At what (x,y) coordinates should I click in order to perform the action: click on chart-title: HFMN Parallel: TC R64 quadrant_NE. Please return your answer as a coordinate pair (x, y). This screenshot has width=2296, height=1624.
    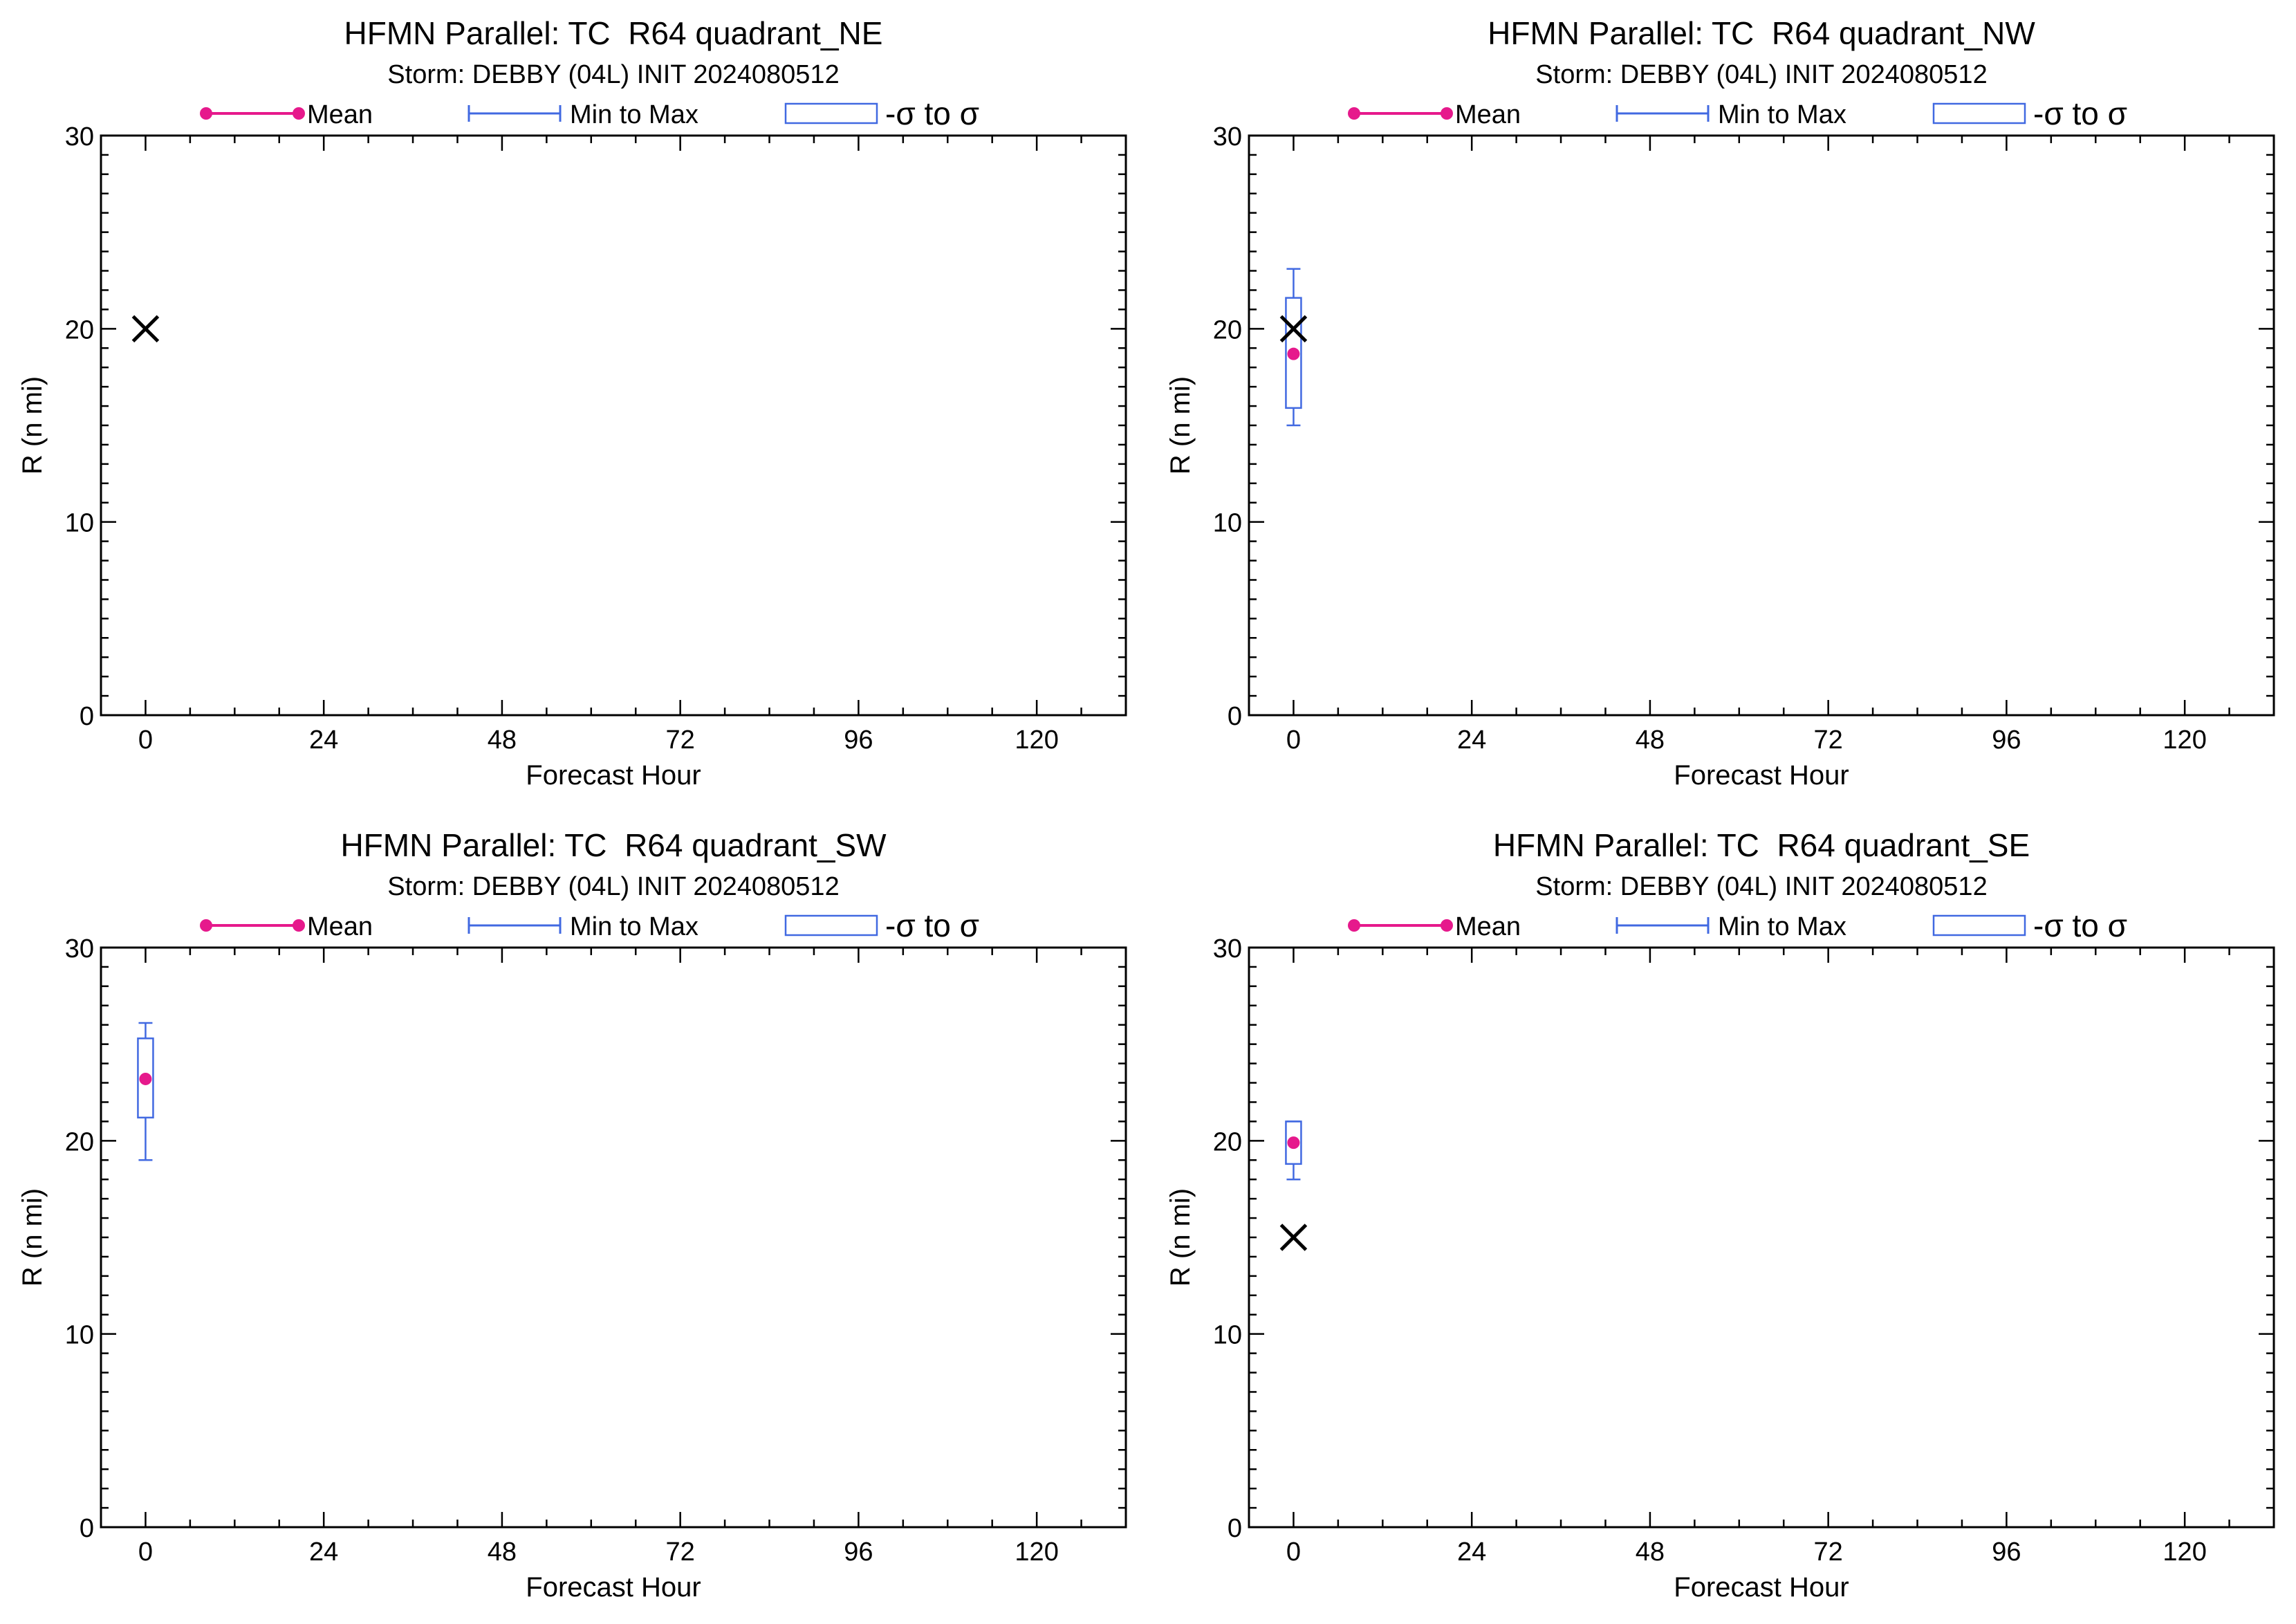
    Looking at the image, I should click on (613, 33).